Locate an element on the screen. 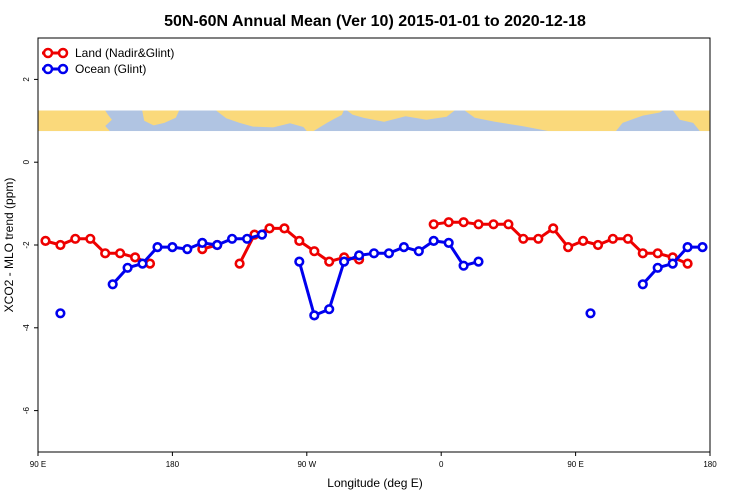 Image resolution: width=750 pixels, height=500 pixels. y-tick-label-2: -2 is located at coordinates (26, 245).